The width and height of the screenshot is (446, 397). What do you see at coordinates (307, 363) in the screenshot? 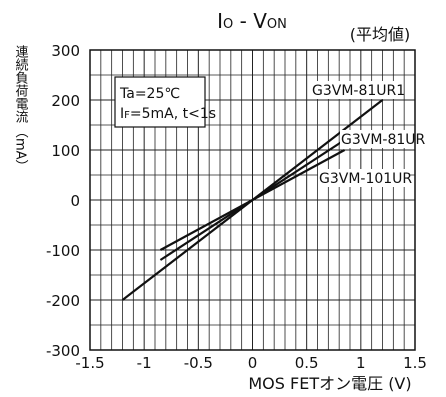
I see `x-tick-label: 0.5` at bounding box center [307, 363].